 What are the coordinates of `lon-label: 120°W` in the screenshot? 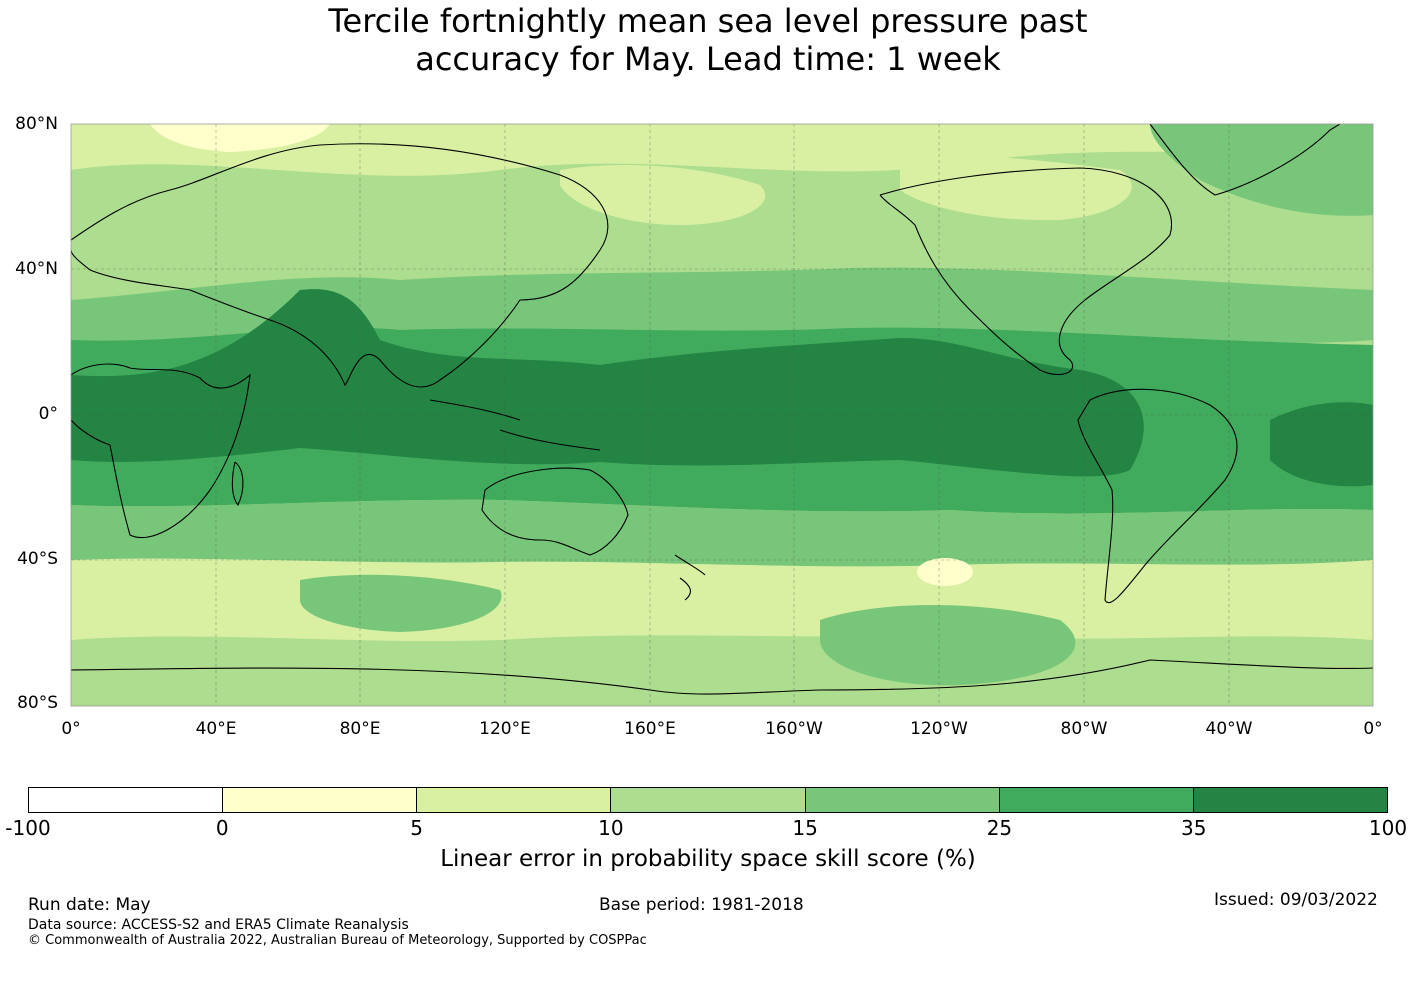 It's located at (939, 729).